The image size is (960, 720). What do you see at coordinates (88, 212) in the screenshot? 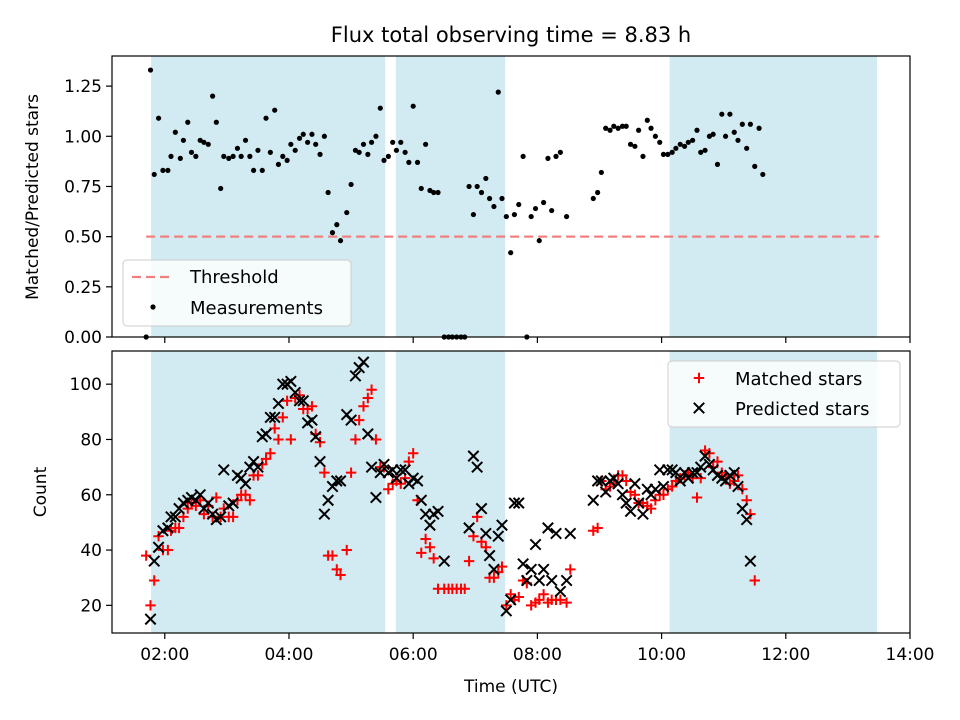
I see `top-y-ticks: 0.00 0.25 0.50 0.75 1.00 1.25` at bounding box center [88, 212].